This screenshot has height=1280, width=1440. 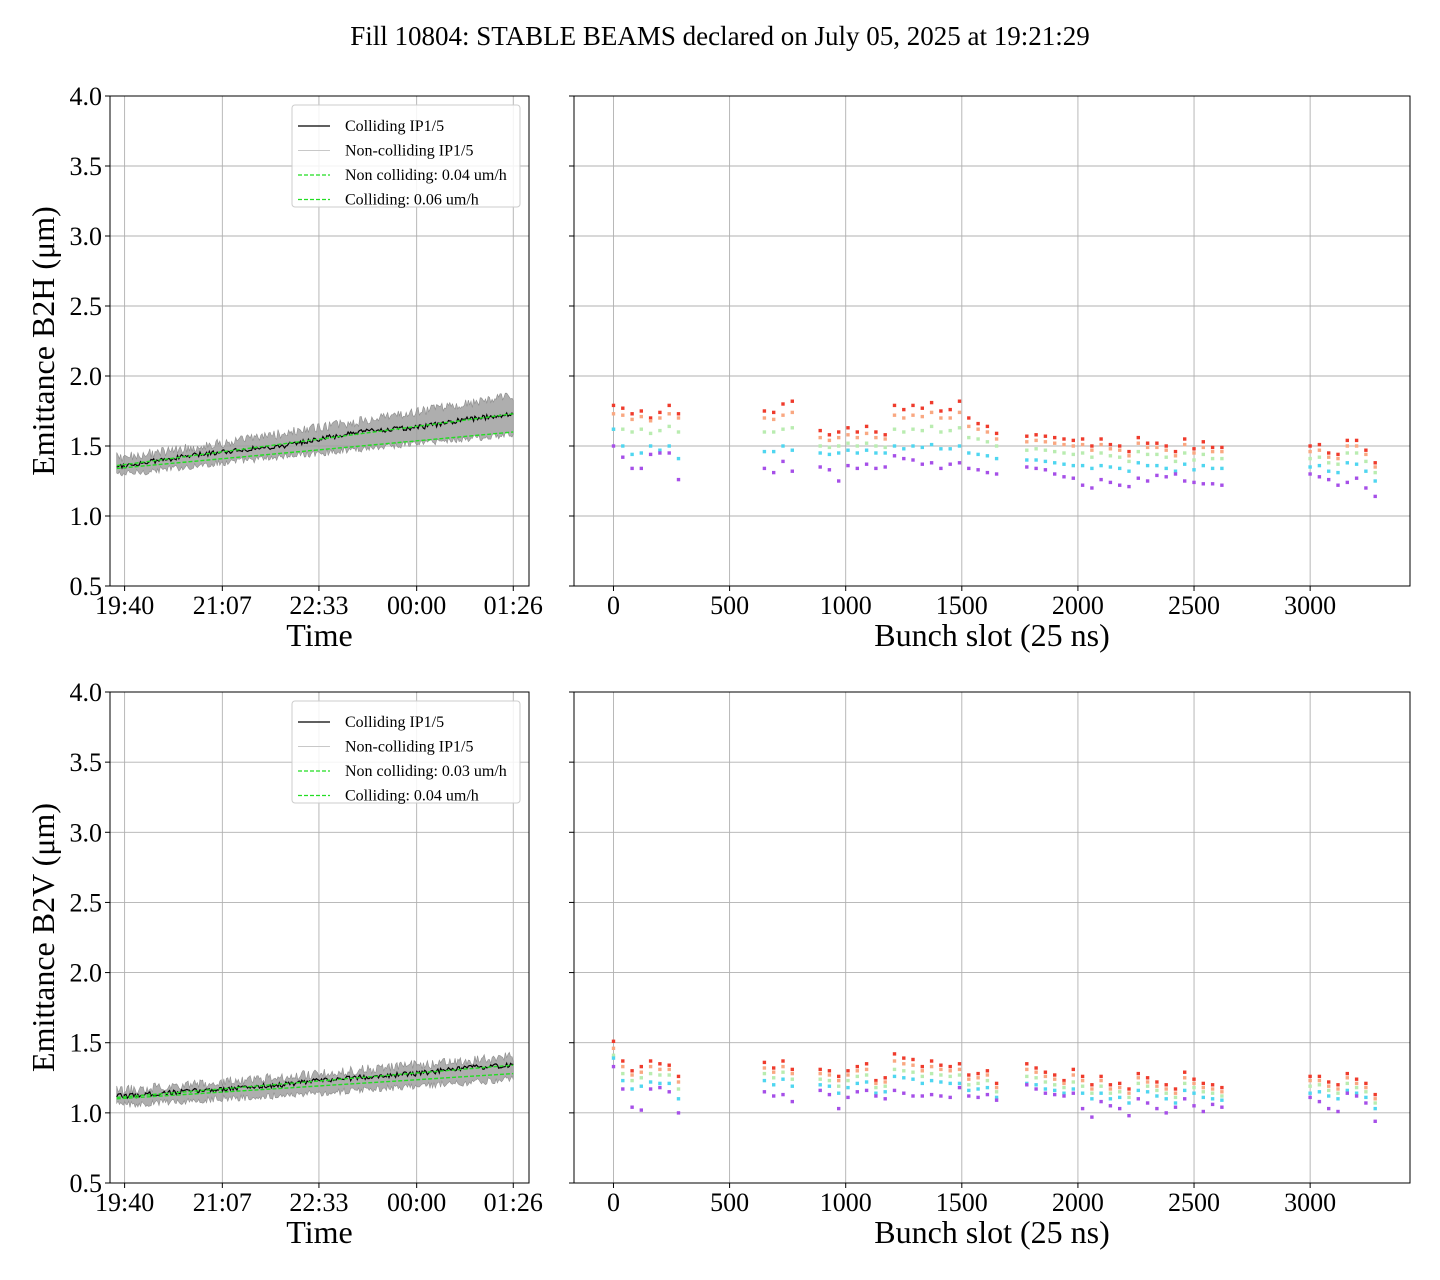 What do you see at coordinates (318, 1202) in the screenshot?
I see `x-tick-label: 22:33` at bounding box center [318, 1202].